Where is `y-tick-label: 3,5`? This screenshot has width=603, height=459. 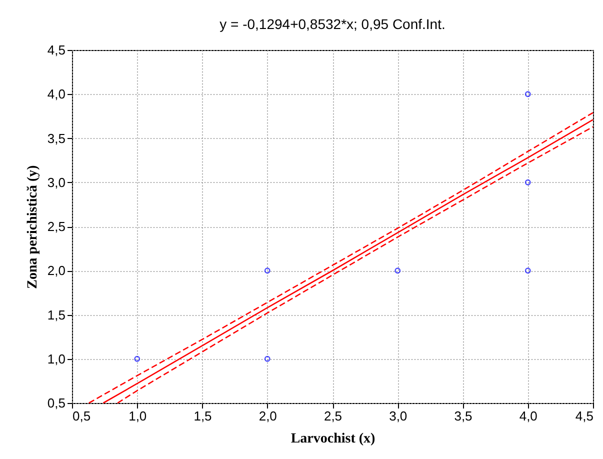
y-tick-label: 3,5 is located at coordinates (56, 138).